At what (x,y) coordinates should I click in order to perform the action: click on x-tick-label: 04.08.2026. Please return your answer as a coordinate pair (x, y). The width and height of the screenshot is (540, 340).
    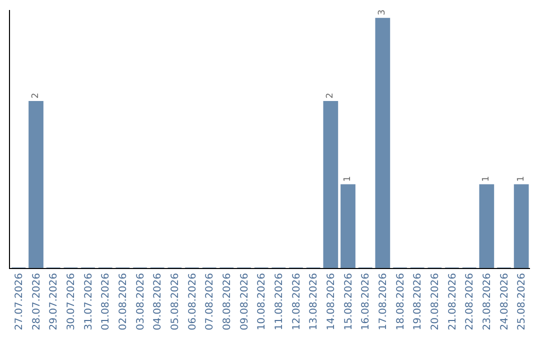
    Looking at the image, I should click on (158, 301).